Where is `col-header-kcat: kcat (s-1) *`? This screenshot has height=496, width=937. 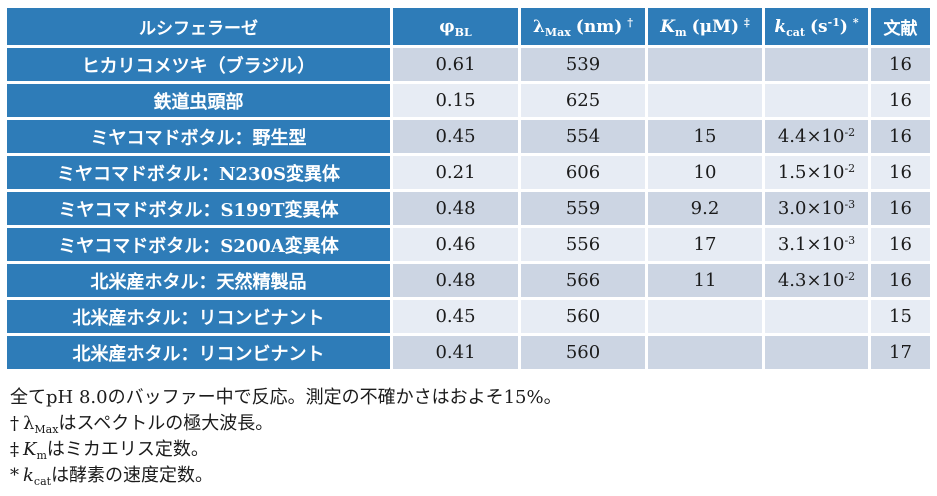
col-header-kcat: kcat (s-1) * is located at coordinates (816, 26).